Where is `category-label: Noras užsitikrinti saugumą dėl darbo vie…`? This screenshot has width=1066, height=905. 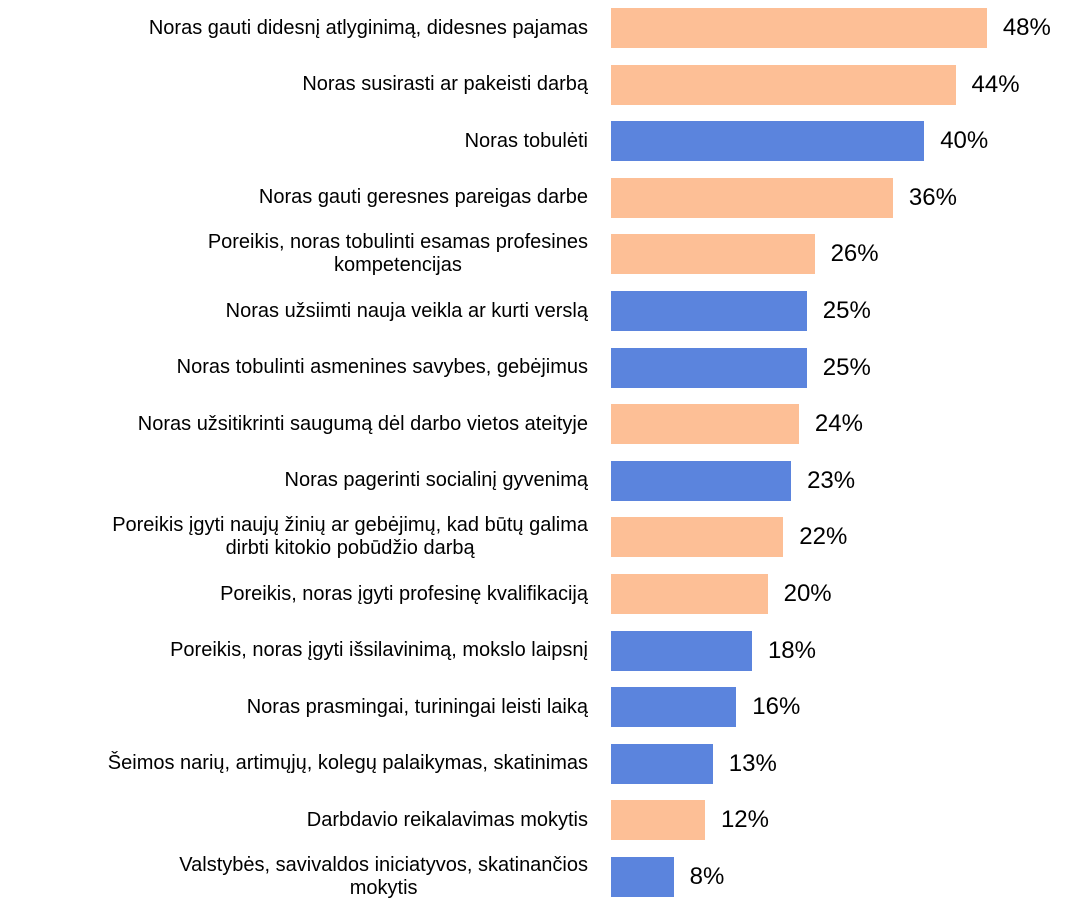
category-label: Noras užsitikrinti saugumą dėl darbo vie… is located at coordinates (363, 424).